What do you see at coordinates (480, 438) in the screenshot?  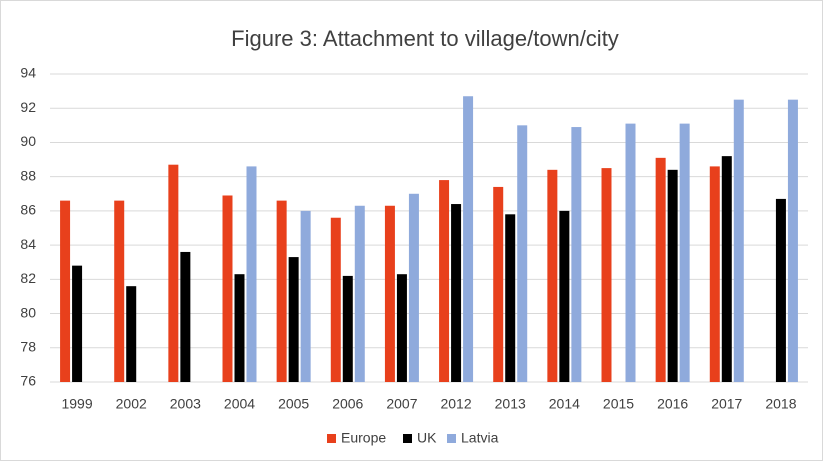 I see `legend-label: Latvia` at bounding box center [480, 438].